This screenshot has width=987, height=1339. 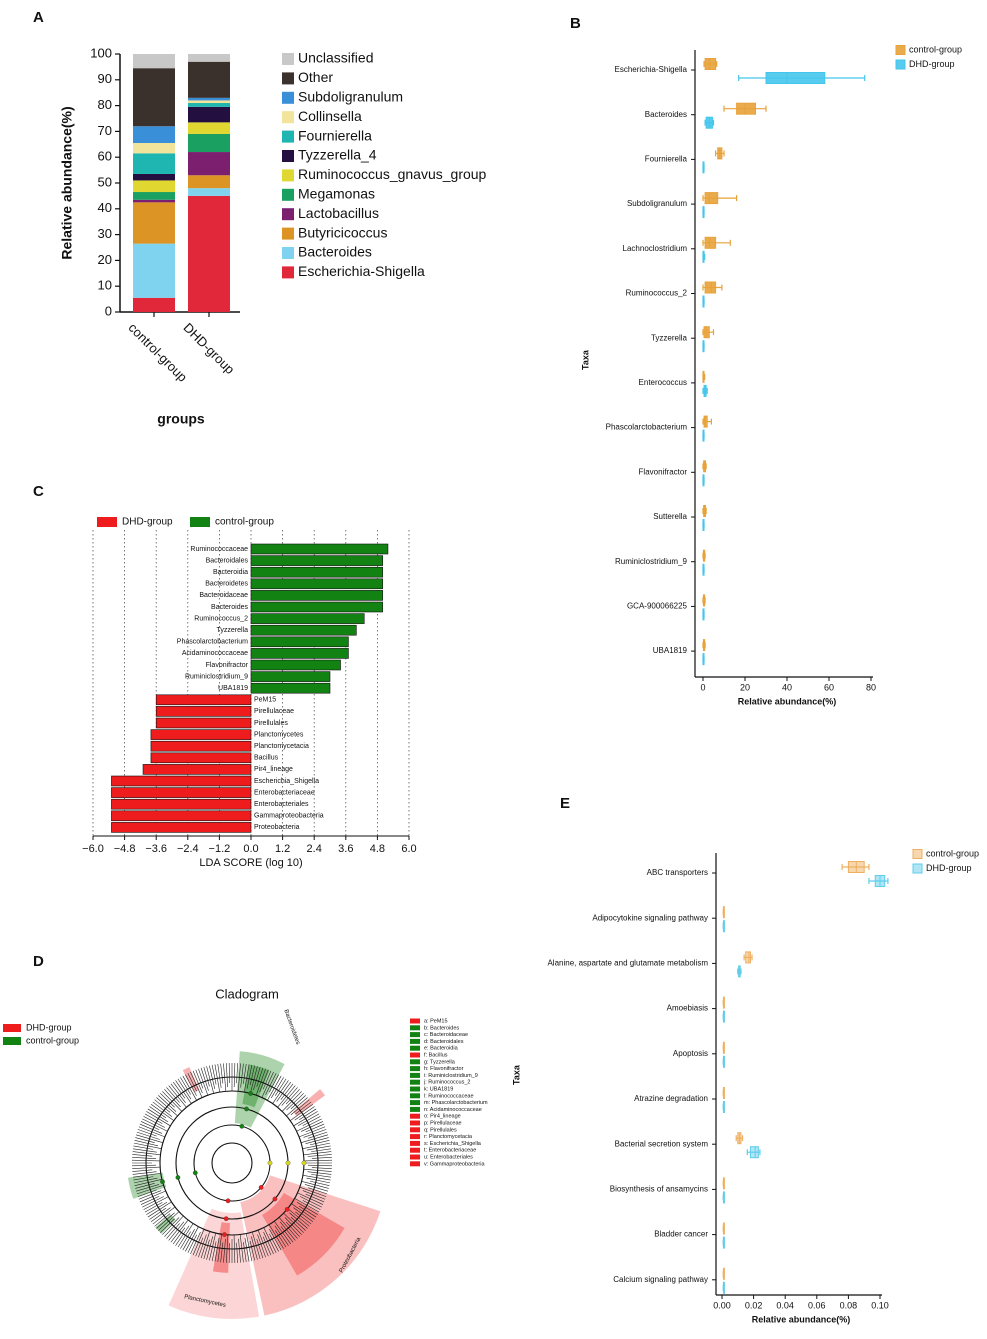 What do you see at coordinates (669, 337) in the screenshot?
I see `y-tick-label: Tyzzerella` at bounding box center [669, 337].